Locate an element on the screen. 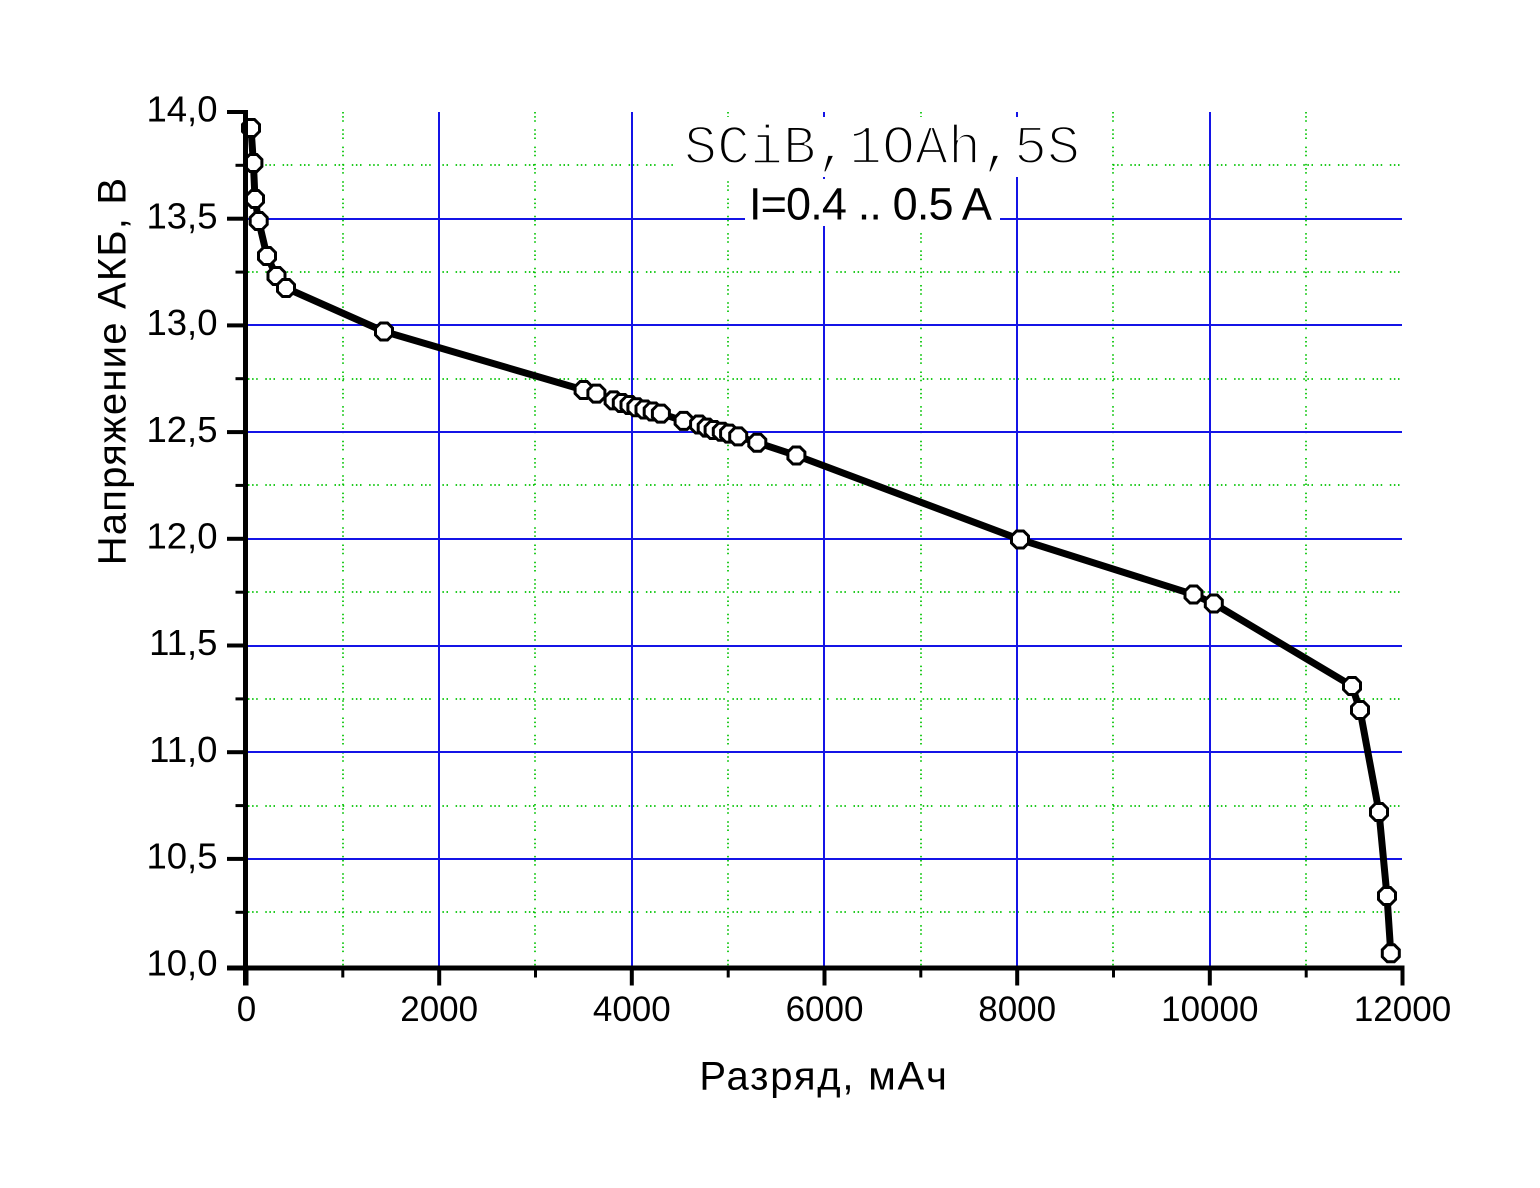  svg-text: 11,0 is located at coordinates (183, 749).